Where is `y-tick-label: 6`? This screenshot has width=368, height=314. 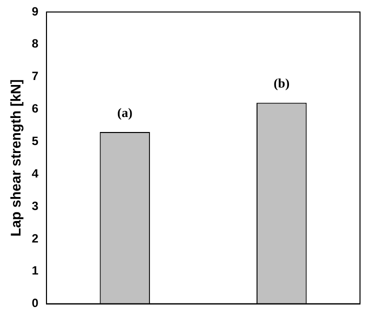
y-tick-label: 6 is located at coordinates (35, 109).